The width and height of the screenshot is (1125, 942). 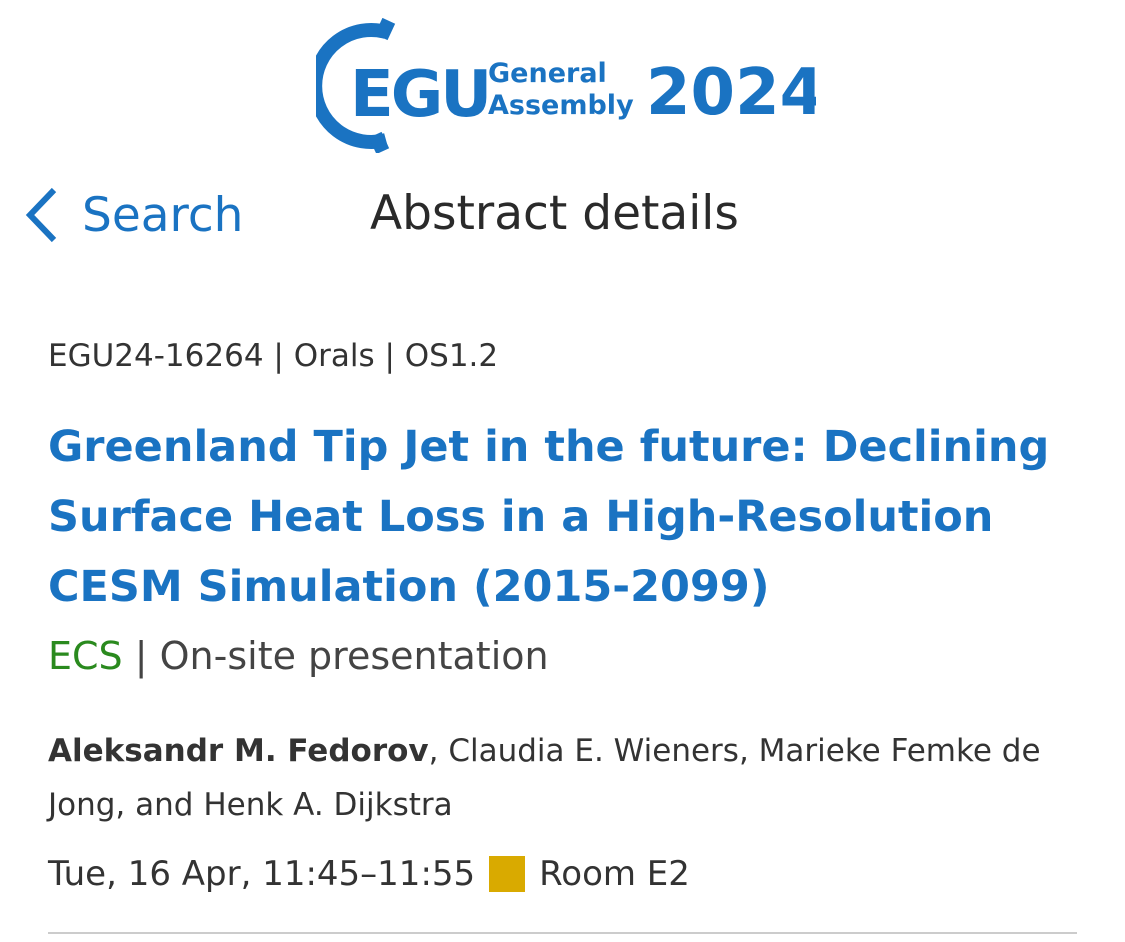 What do you see at coordinates (262, 874) in the screenshot?
I see `time-text: Tue, 16 Apr, 11:45–11:55` at bounding box center [262, 874].